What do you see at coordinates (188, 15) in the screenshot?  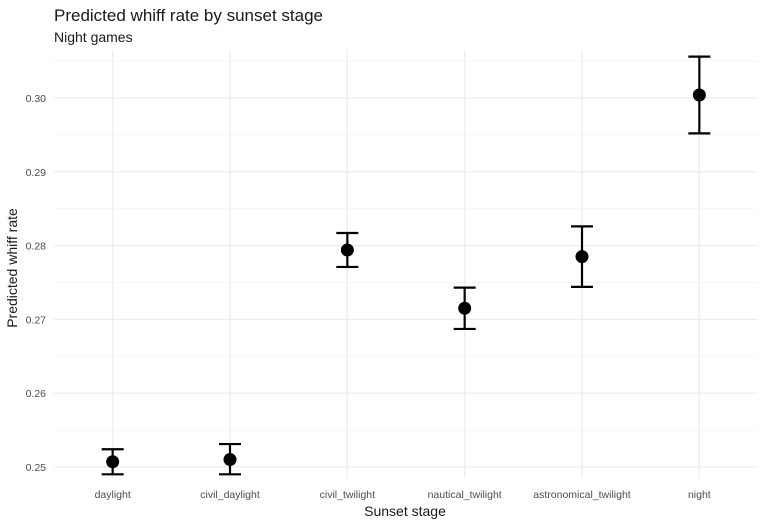 I see `chart-title: Predicted whiff rate by sunset stage` at bounding box center [188, 15].